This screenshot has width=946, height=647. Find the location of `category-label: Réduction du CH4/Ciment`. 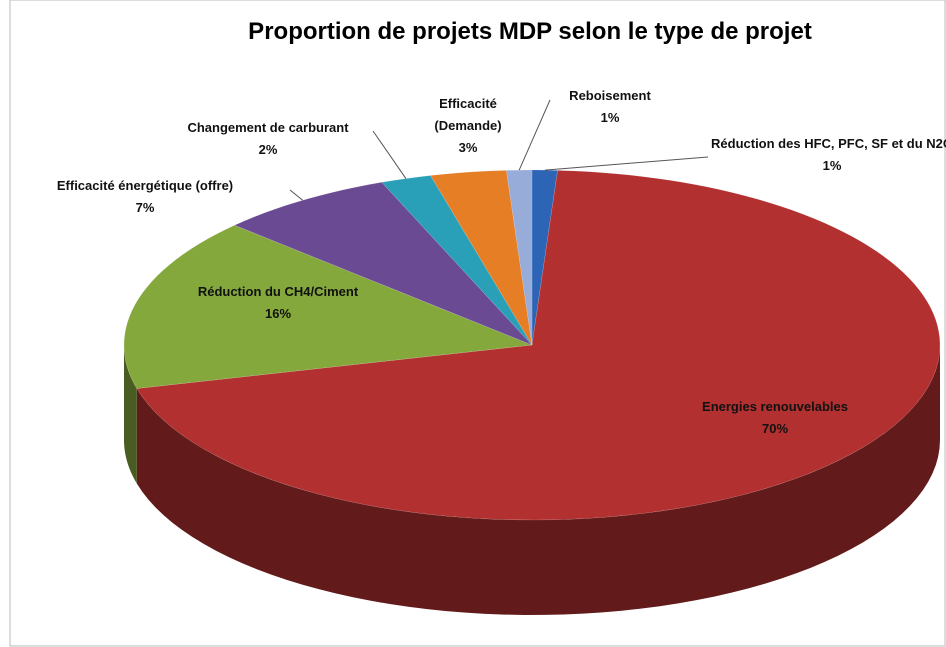

category-label: Réduction du CH4/Ciment is located at coordinates (278, 291).